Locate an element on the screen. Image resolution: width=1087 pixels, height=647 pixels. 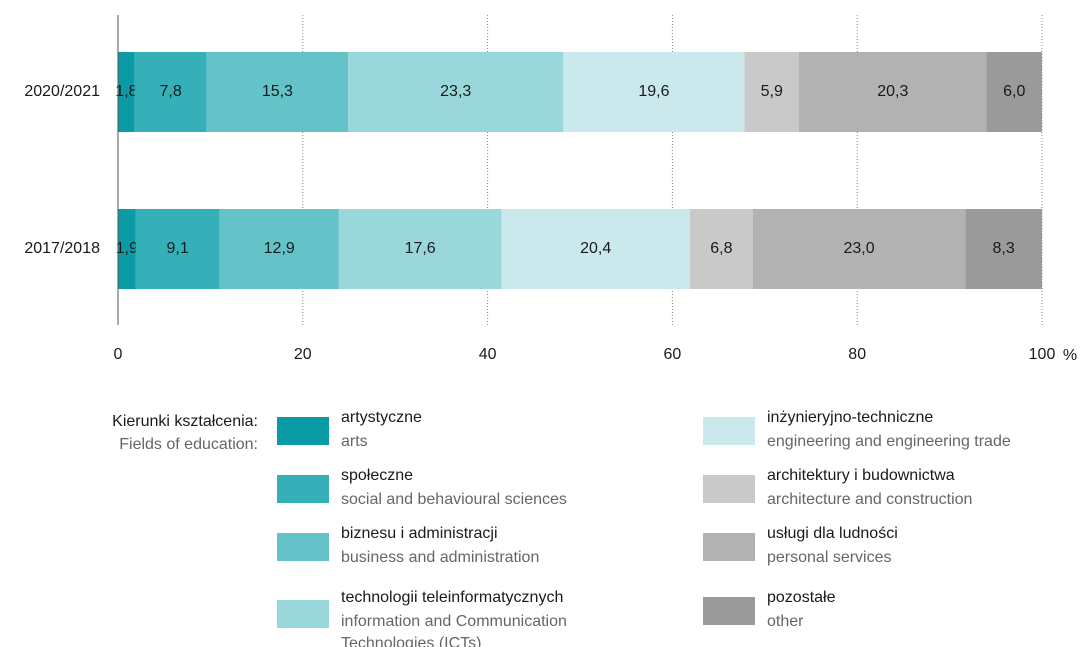
value-label: 1,9 is located at coordinates (127, 248).